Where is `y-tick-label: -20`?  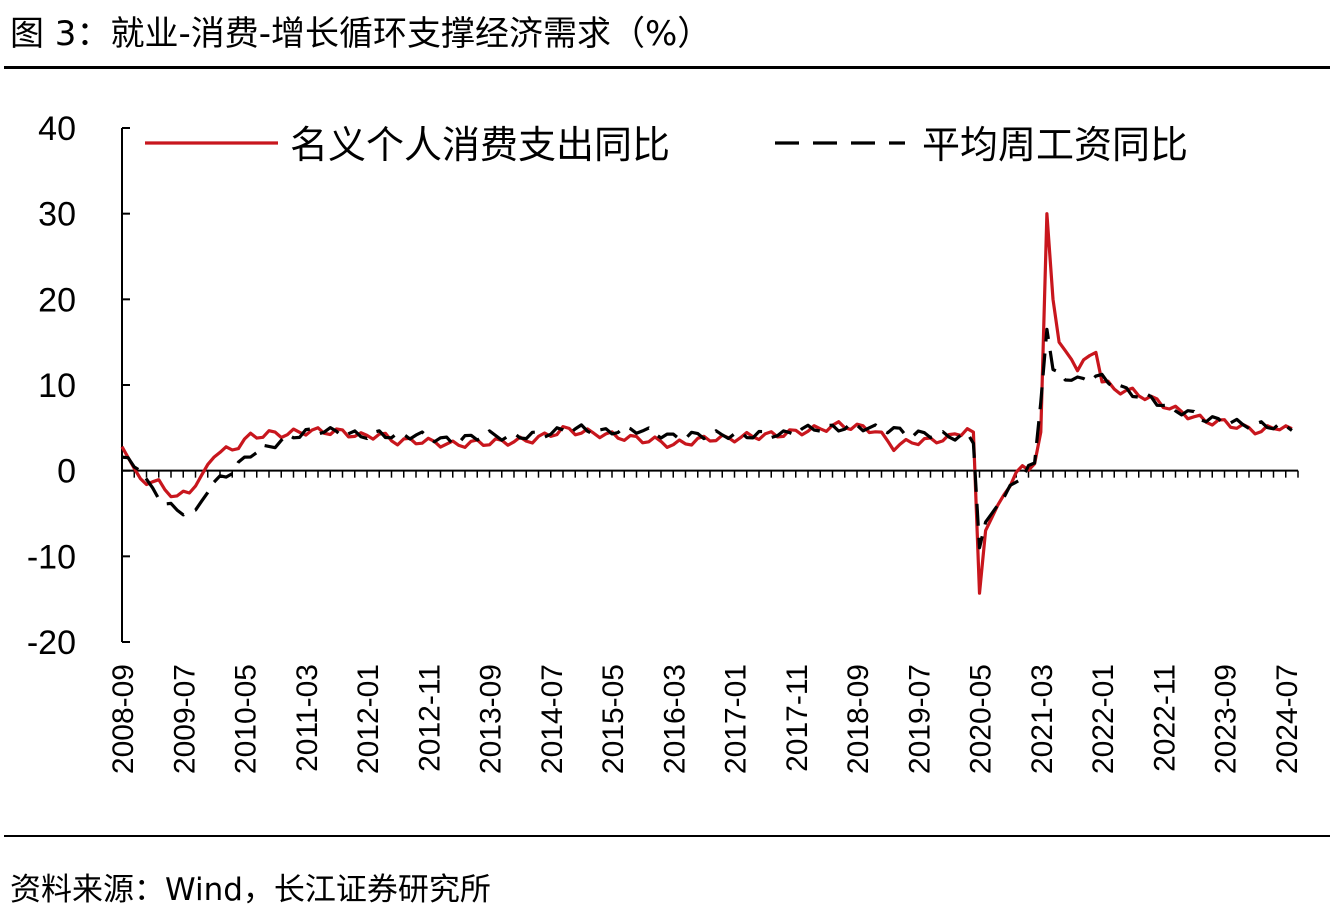 y-tick-label: -20 is located at coordinates (51, 643).